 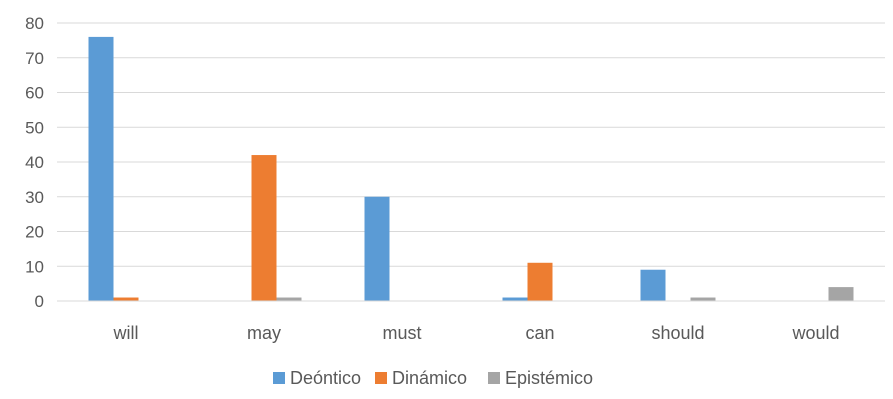 I want to click on bar-must-Deóntico, so click(x=377, y=248).